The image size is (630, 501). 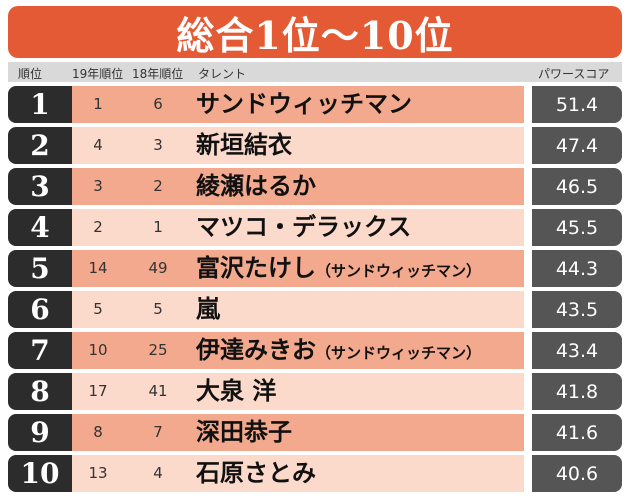 I want to click on power-score: 44.3, so click(x=577, y=268).